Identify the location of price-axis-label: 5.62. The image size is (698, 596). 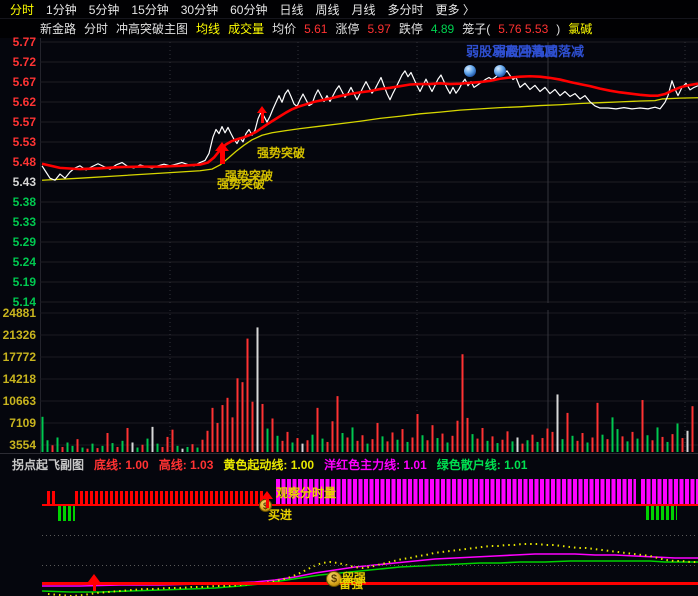
(24, 102).